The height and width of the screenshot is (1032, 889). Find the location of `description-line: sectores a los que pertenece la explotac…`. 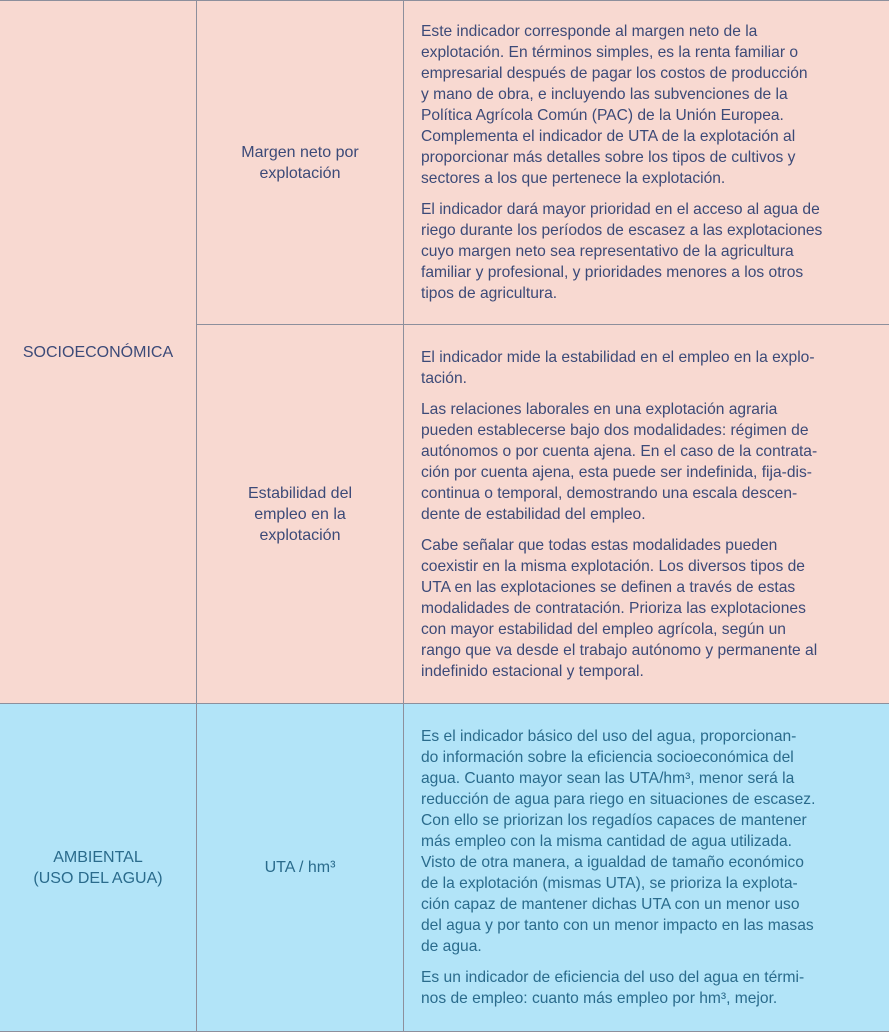

description-line: sectores a los que pertenece la explotac… is located at coordinates (650, 178).